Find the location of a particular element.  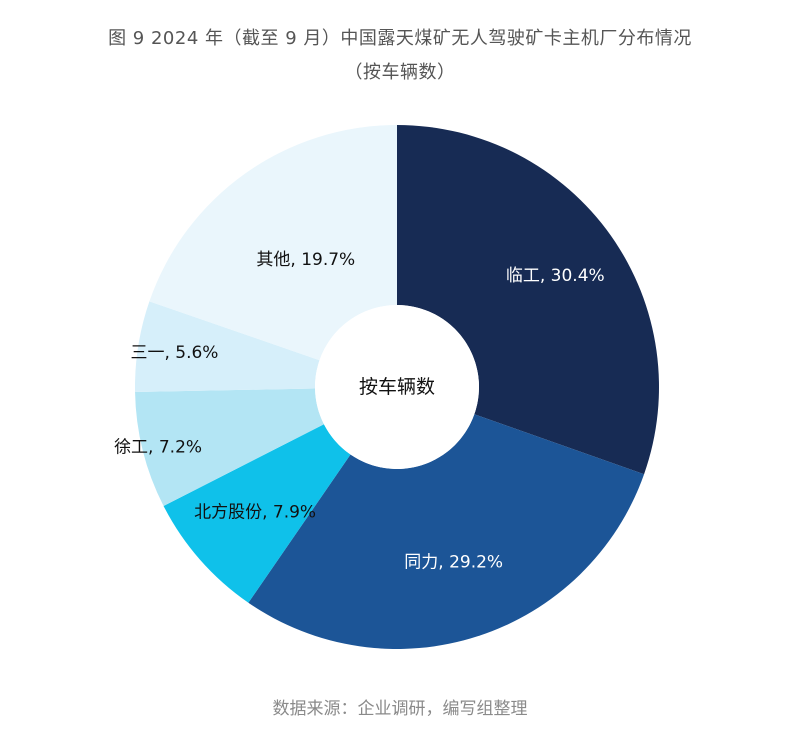

slice-label-0: 临工, 30.4% is located at coordinates (555, 276).